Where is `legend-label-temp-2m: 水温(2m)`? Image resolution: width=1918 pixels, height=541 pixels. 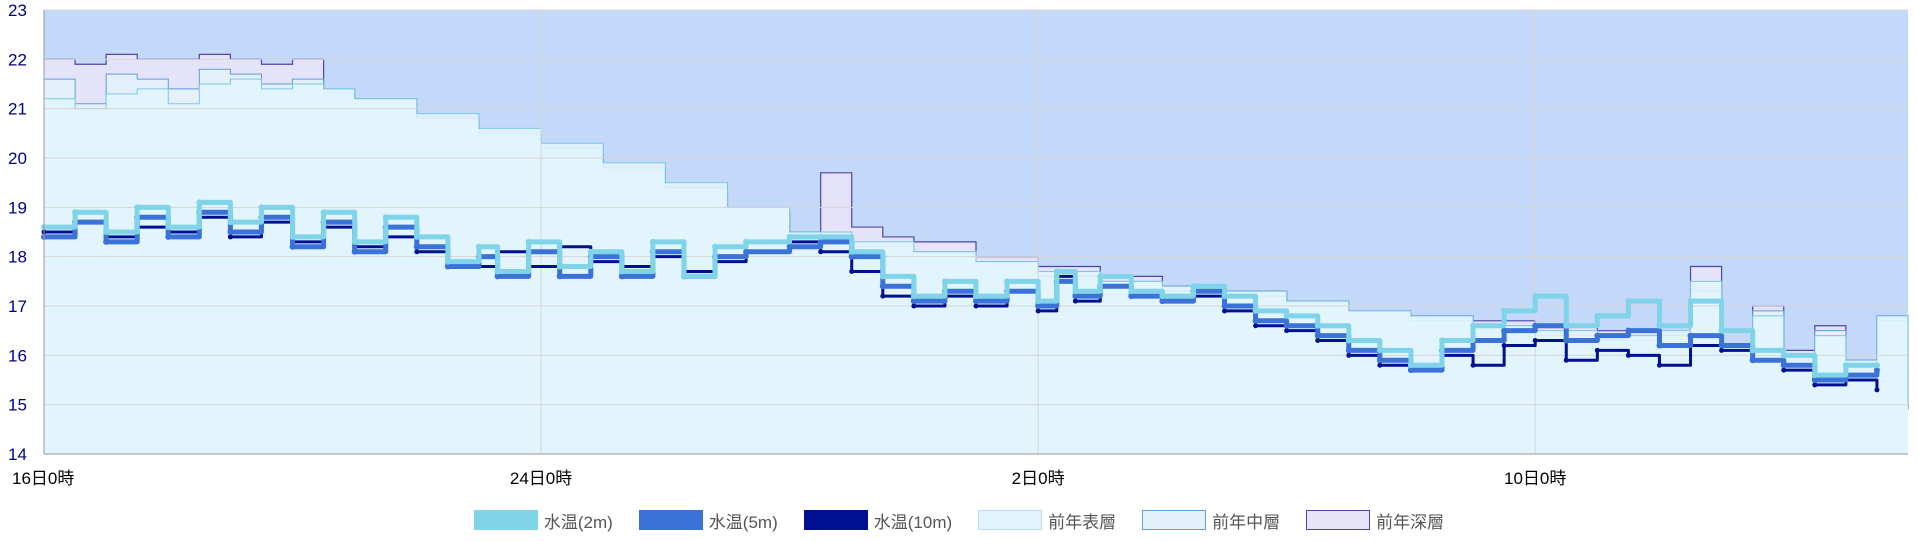
legend-label-temp-2m: 水温(2m) is located at coordinates (578, 522).